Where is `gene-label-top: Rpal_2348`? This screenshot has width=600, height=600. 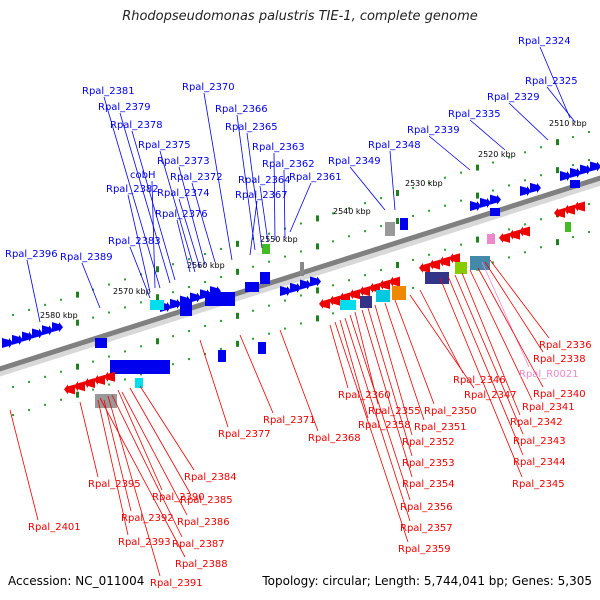 gene-label-top: Rpal_2348 is located at coordinates (394, 145).